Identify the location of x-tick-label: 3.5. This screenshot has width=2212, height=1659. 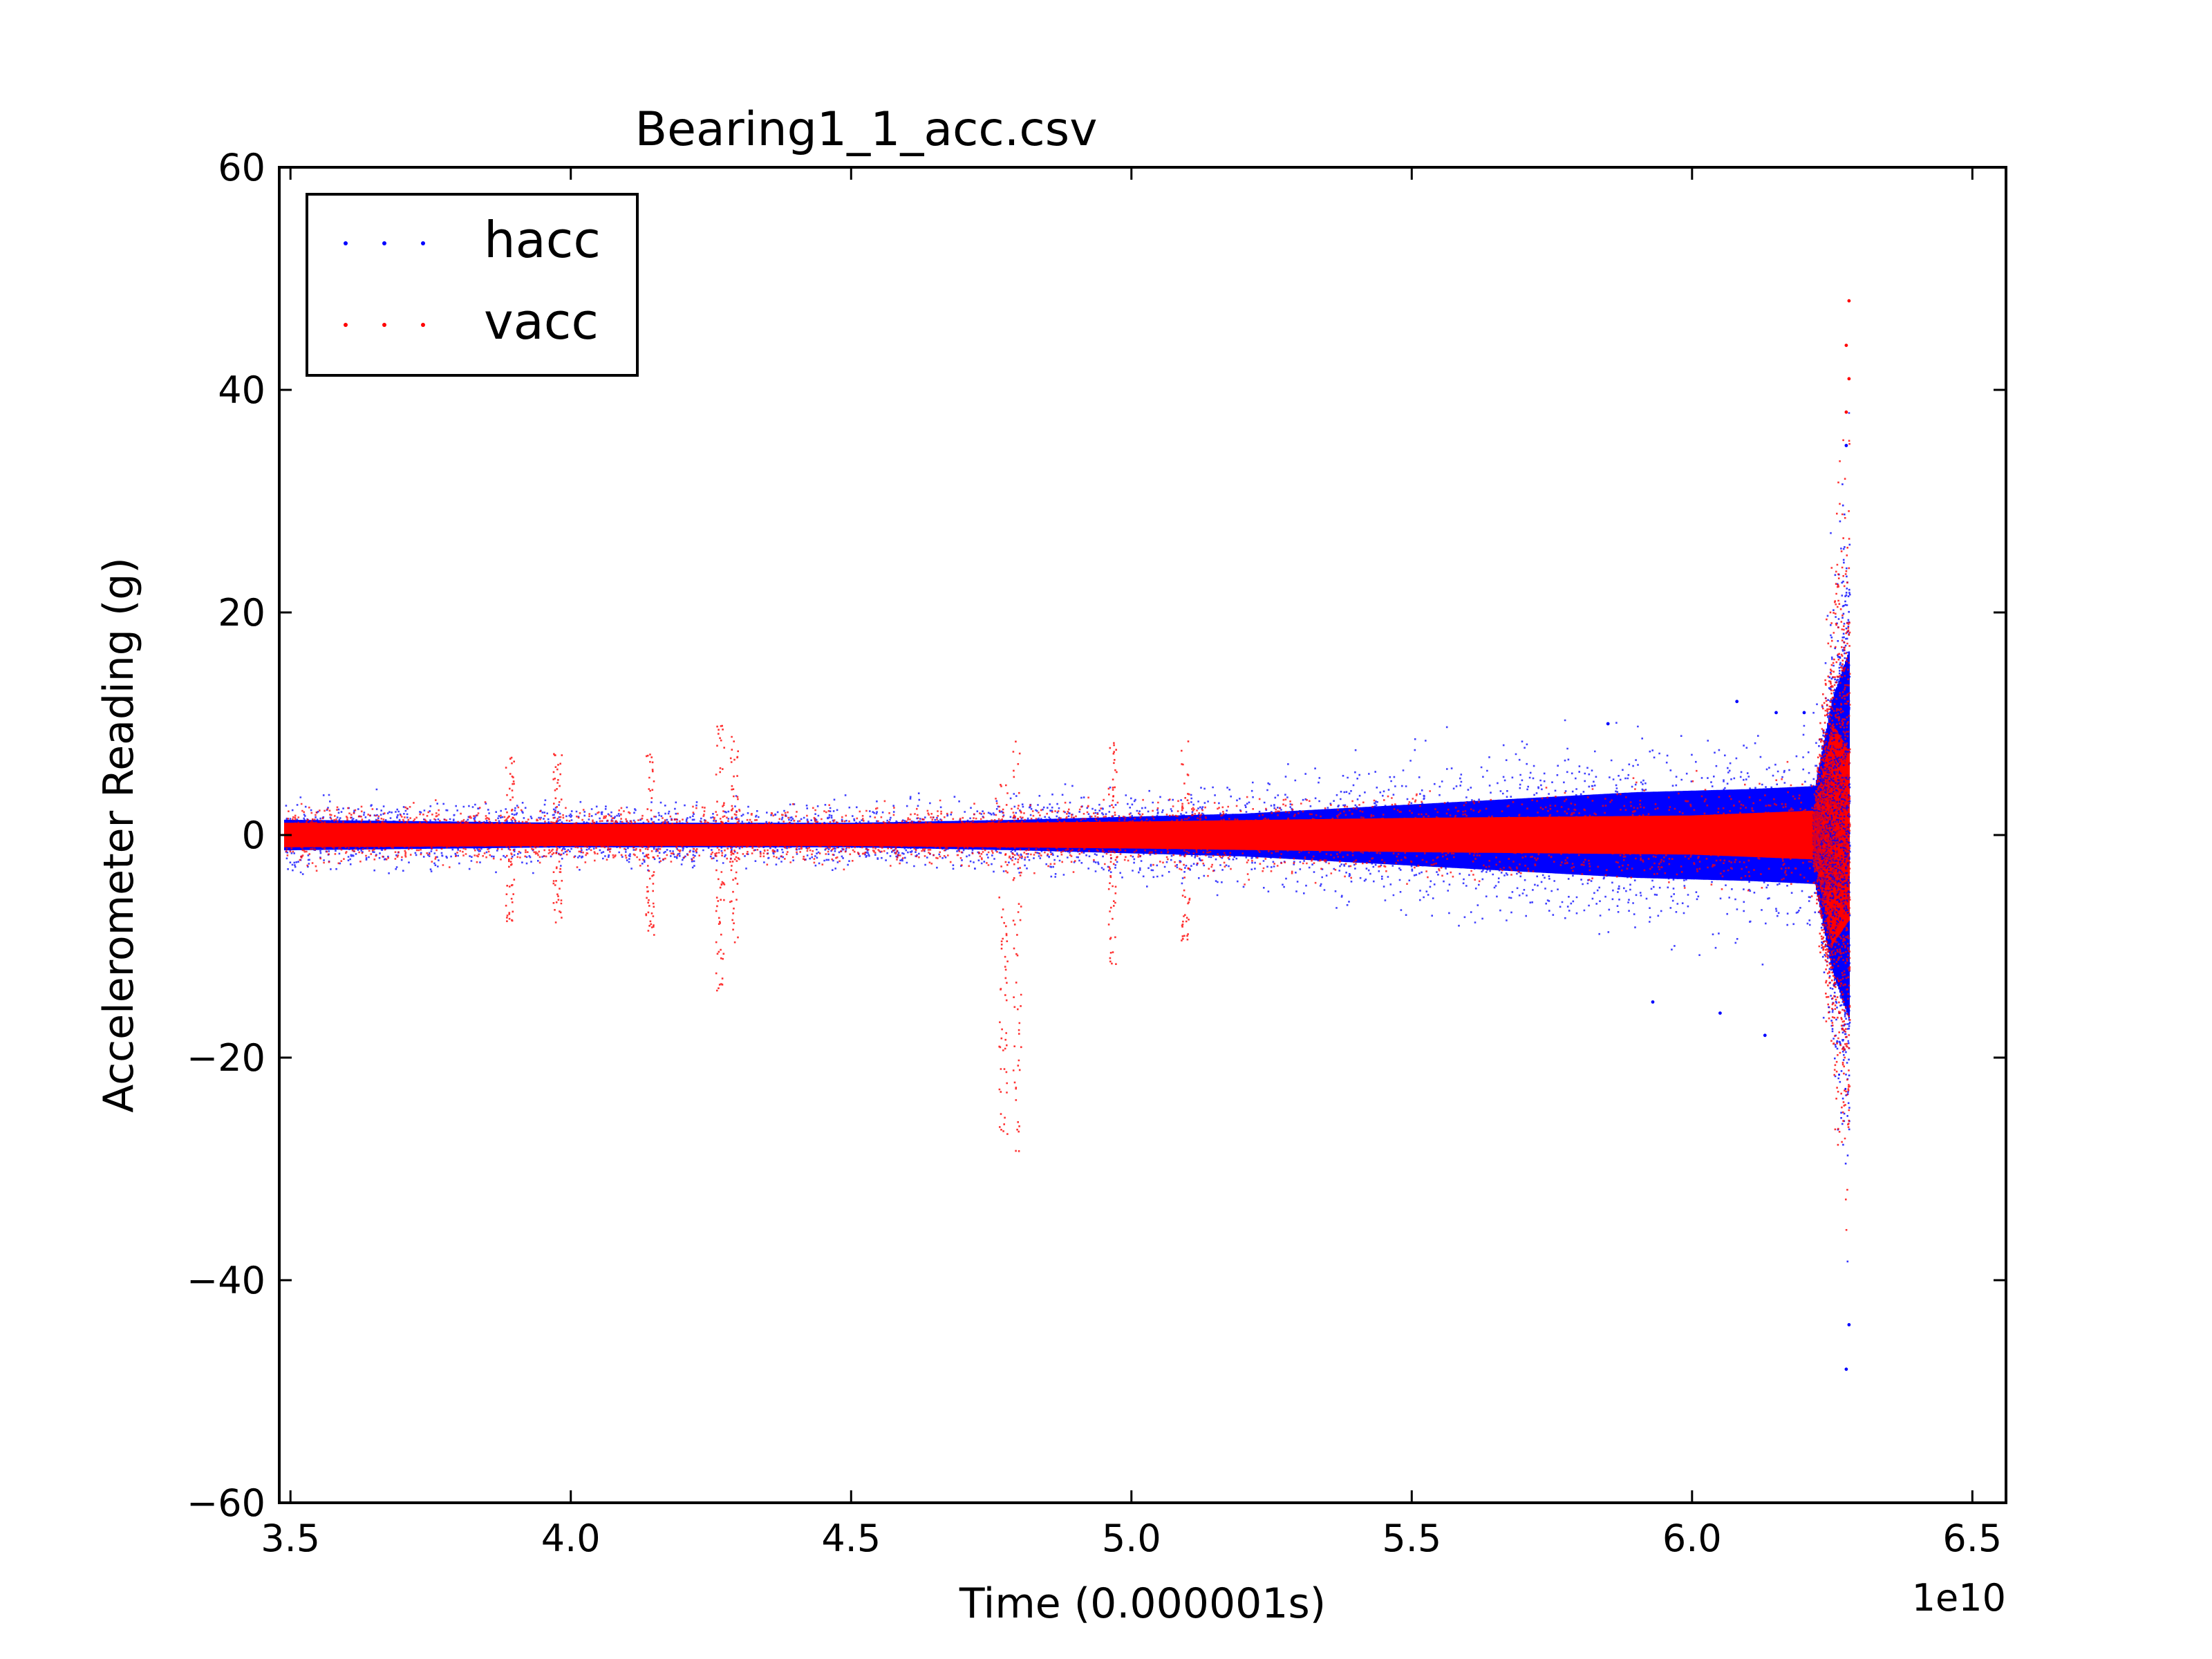
(290, 1539).